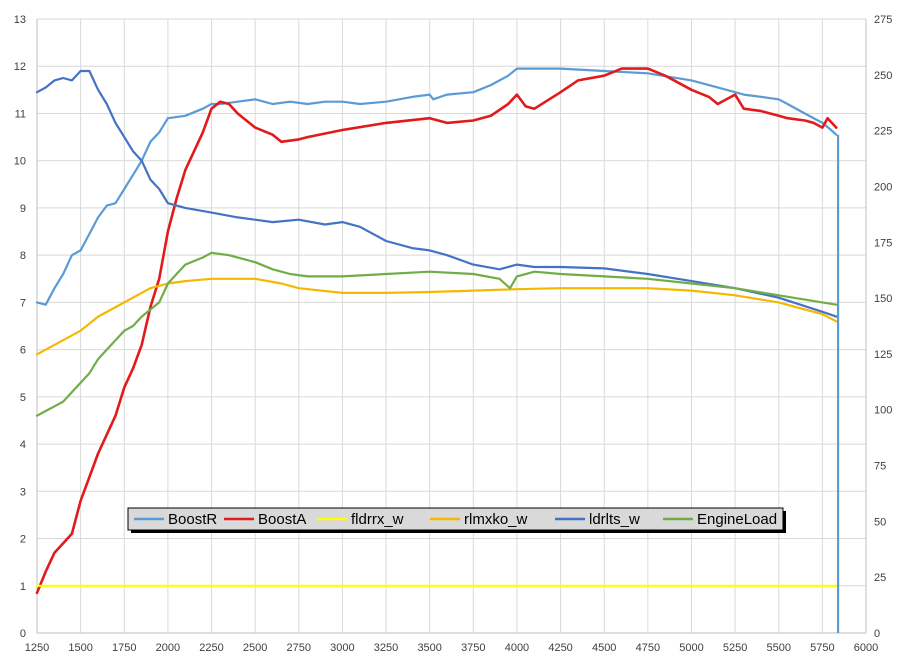 This screenshot has height=671, width=920. I want to click on x-tick-label: 2750, so click(299, 648).